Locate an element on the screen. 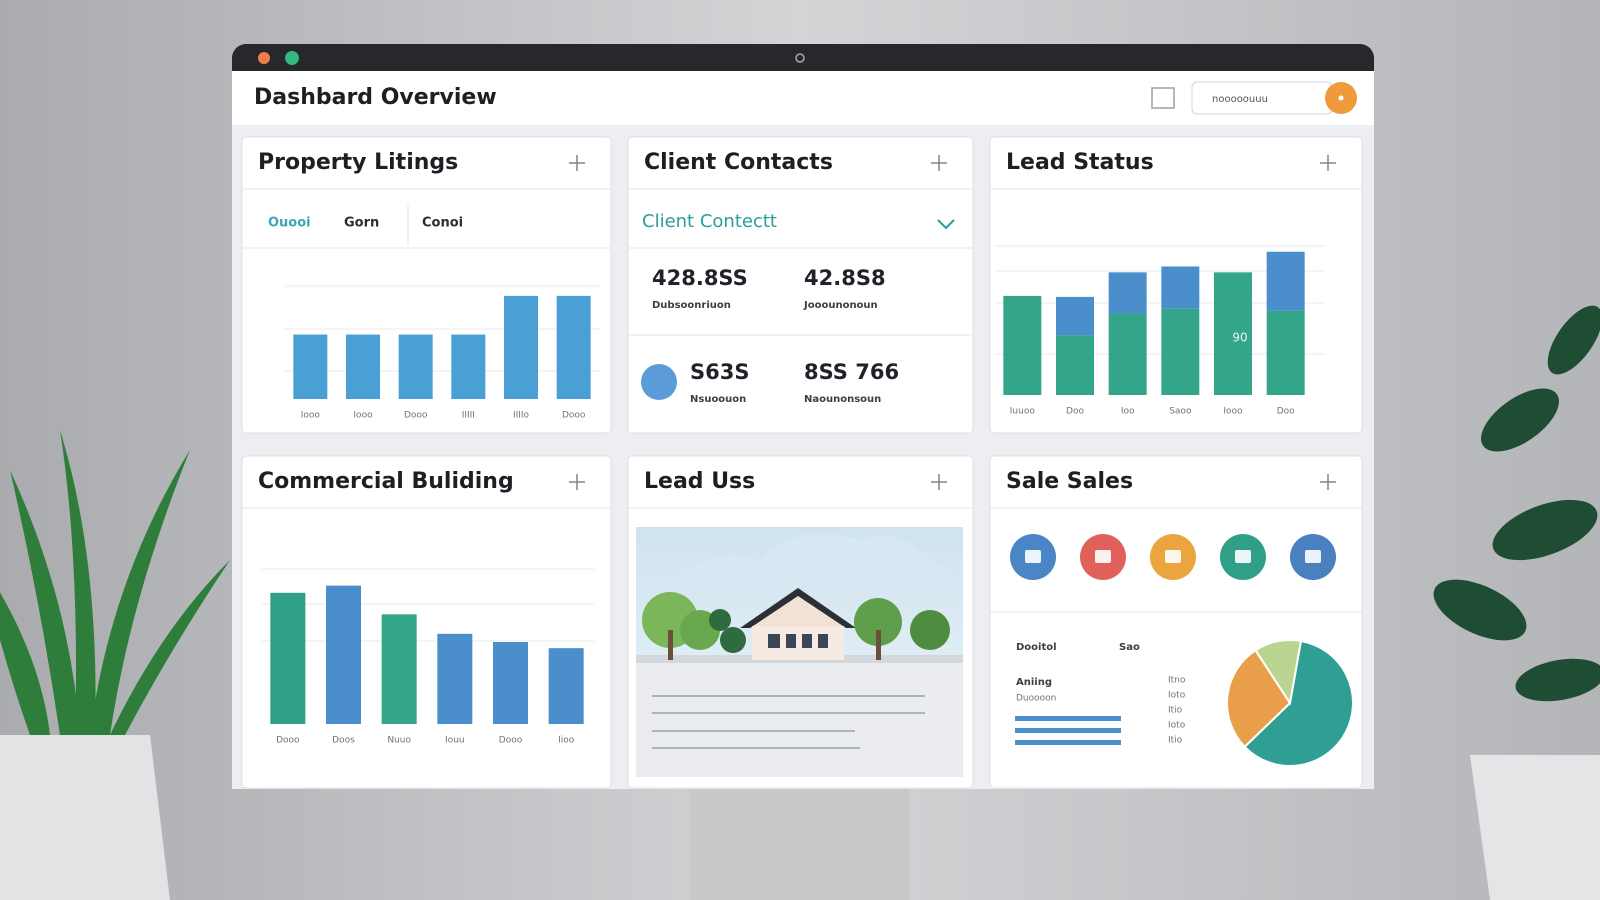  plant-left is located at coordinates (115, 582).